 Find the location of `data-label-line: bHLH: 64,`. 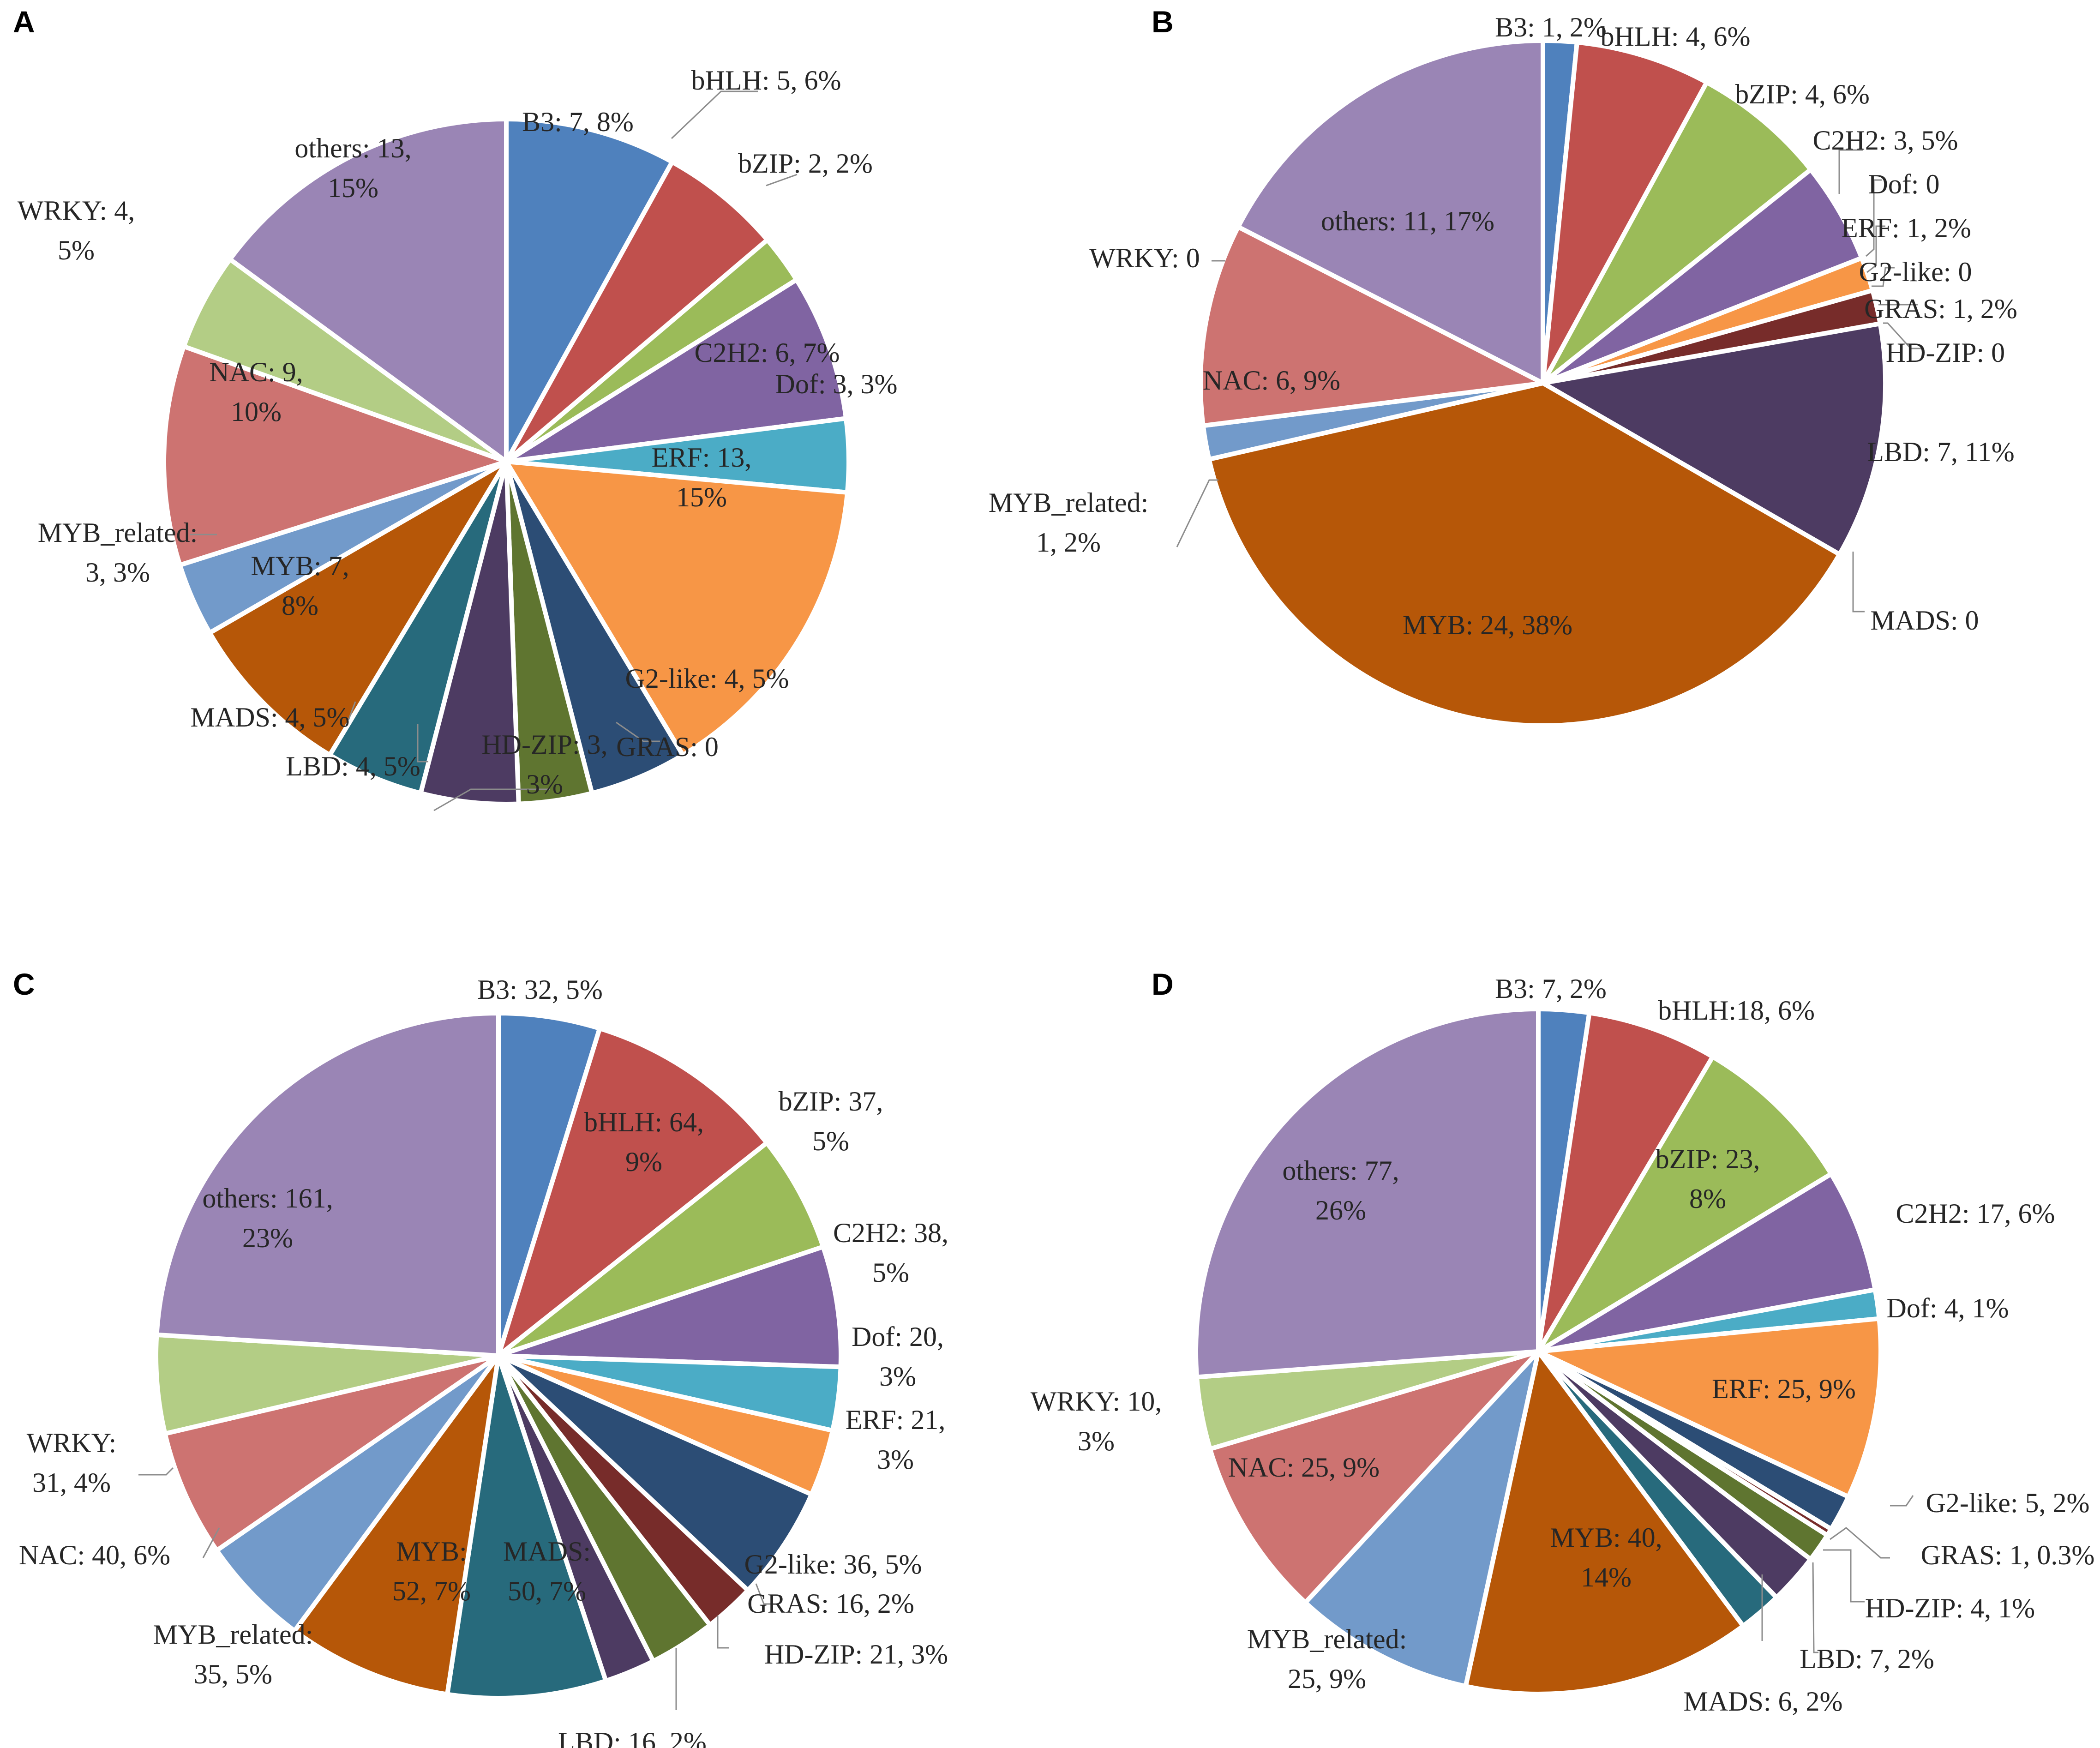

data-label-line: bHLH: 64, is located at coordinates (644, 1122).